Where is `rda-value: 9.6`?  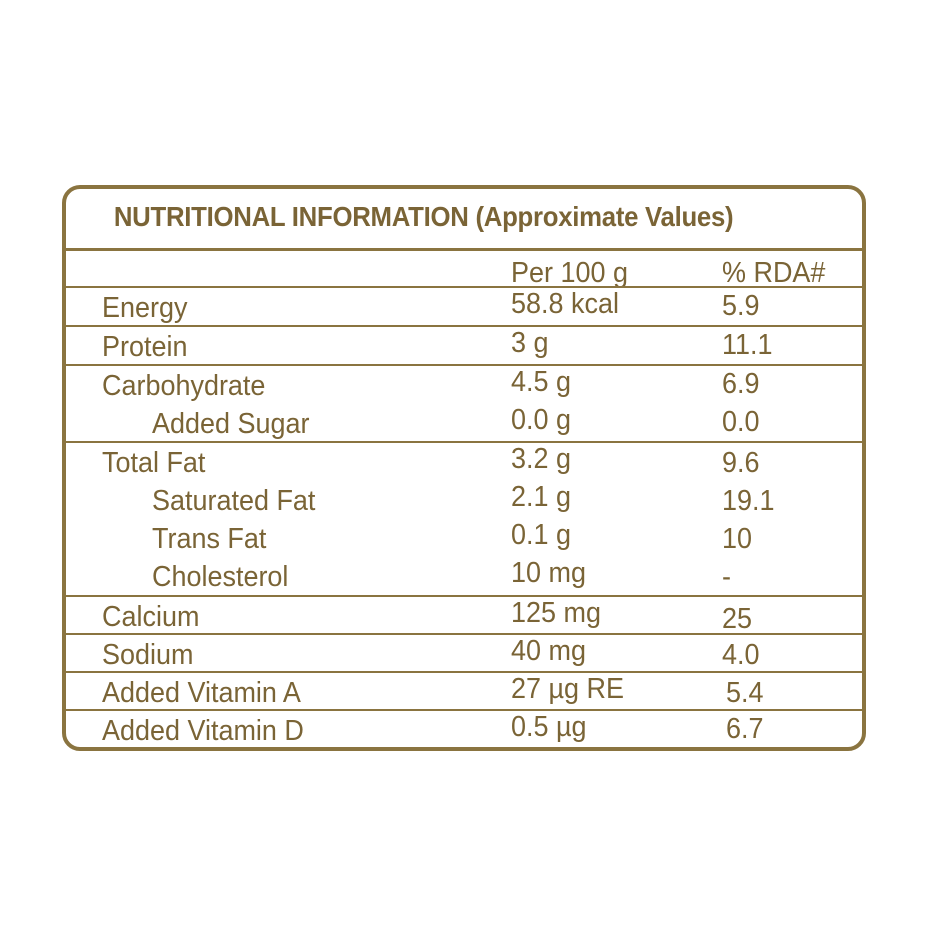
rda-value: 9.6 is located at coordinates (741, 463).